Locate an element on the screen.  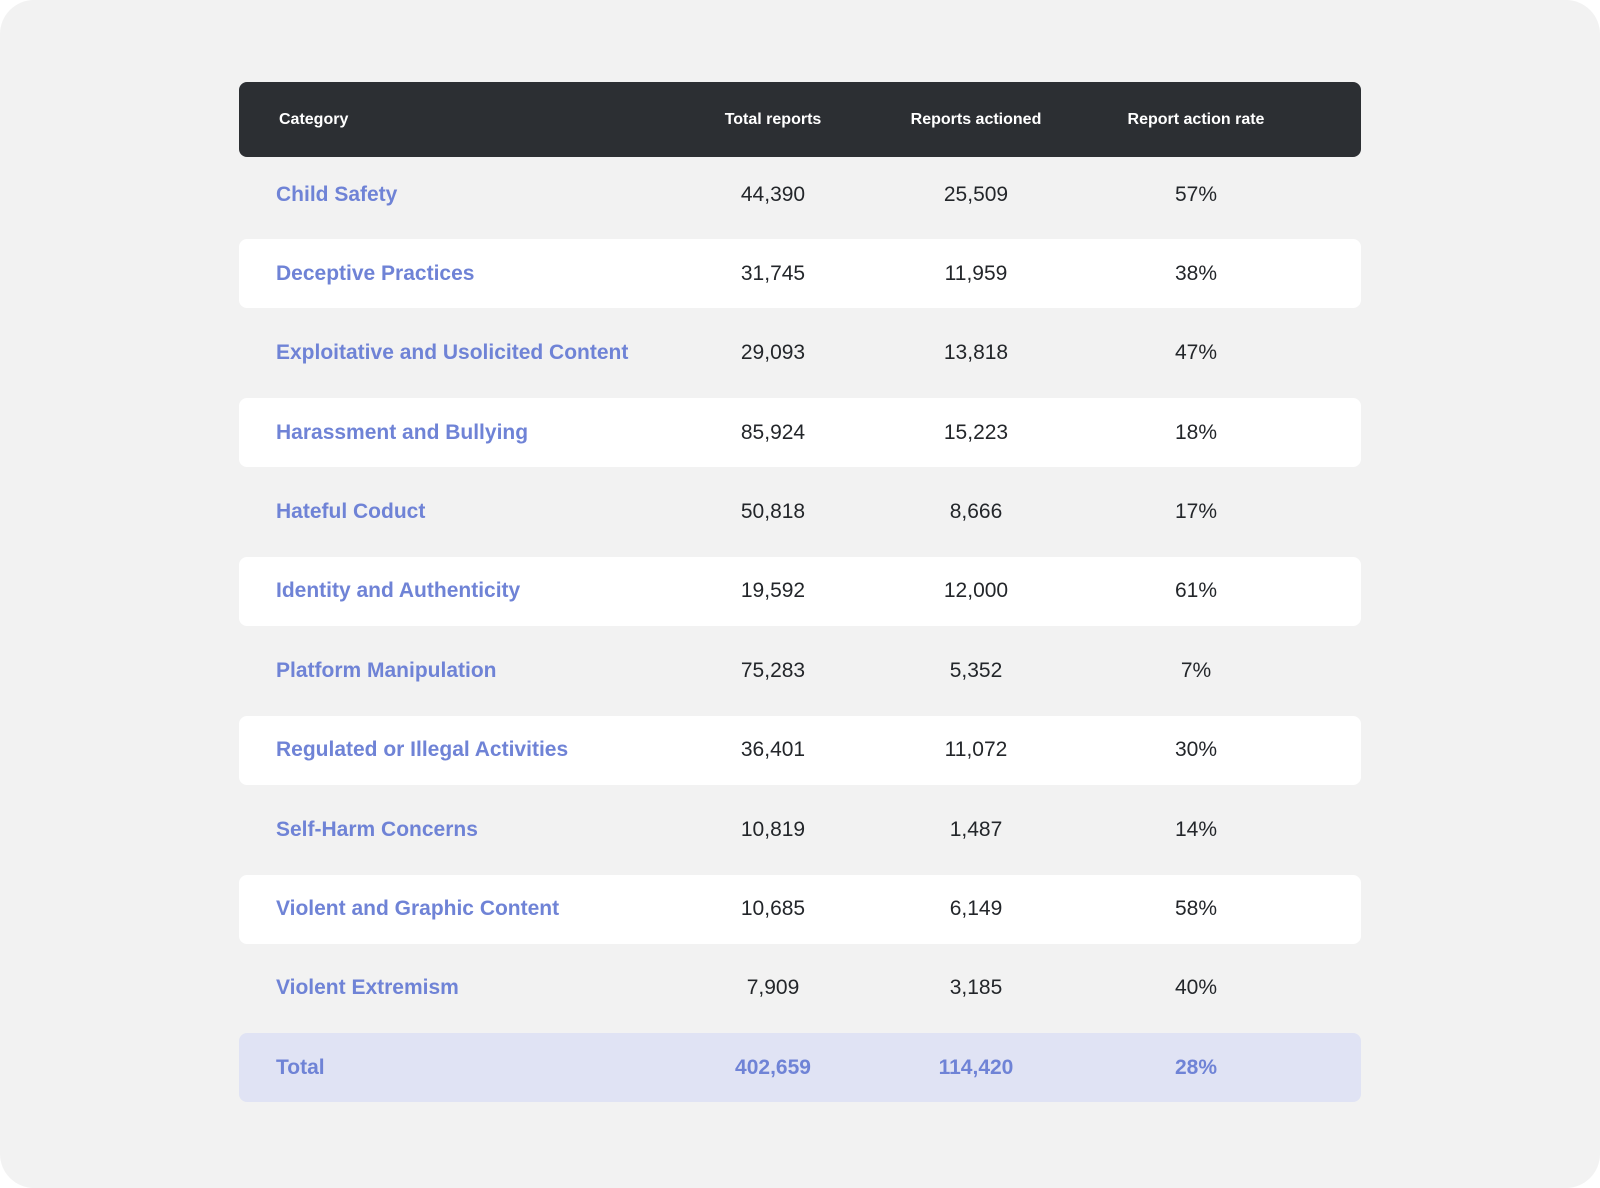
total-reports-value: 7,909 is located at coordinates (773, 988).